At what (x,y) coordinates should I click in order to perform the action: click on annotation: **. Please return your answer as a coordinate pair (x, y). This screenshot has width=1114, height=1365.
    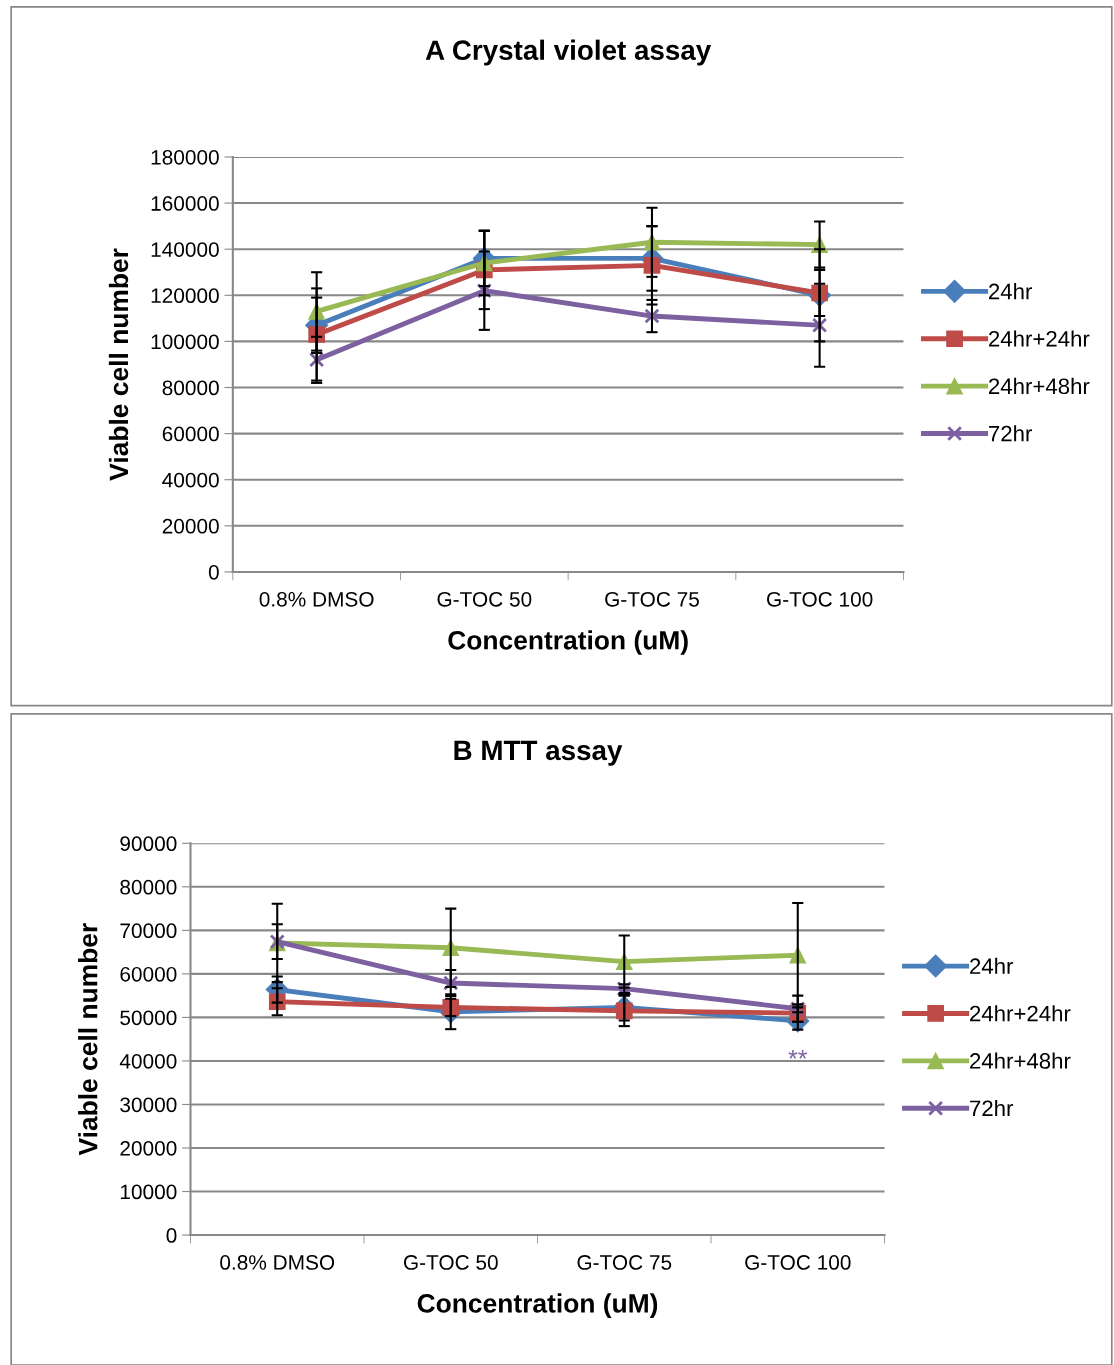
    Looking at the image, I should click on (798, 1054).